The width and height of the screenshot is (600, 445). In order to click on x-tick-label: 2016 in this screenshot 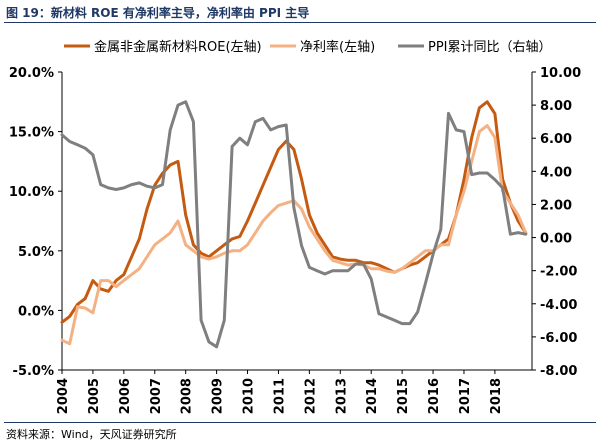, I will do `click(434, 396)`.